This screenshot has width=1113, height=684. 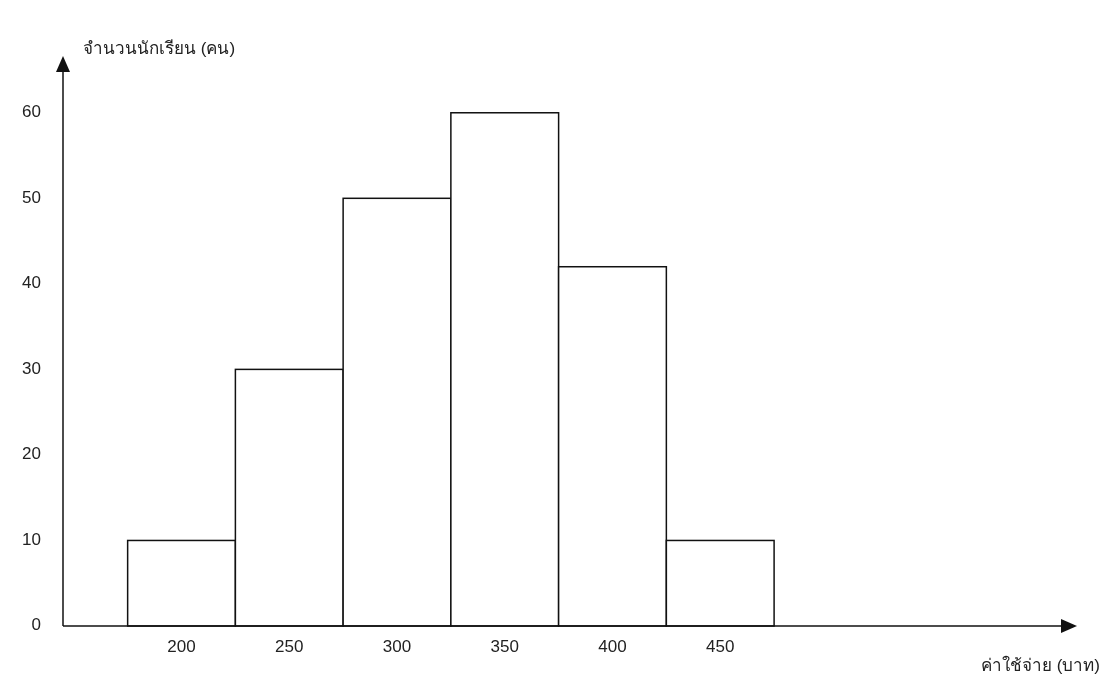 What do you see at coordinates (504, 646) in the screenshot?
I see `x-tick-label: 350` at bounding box center [504, 646].